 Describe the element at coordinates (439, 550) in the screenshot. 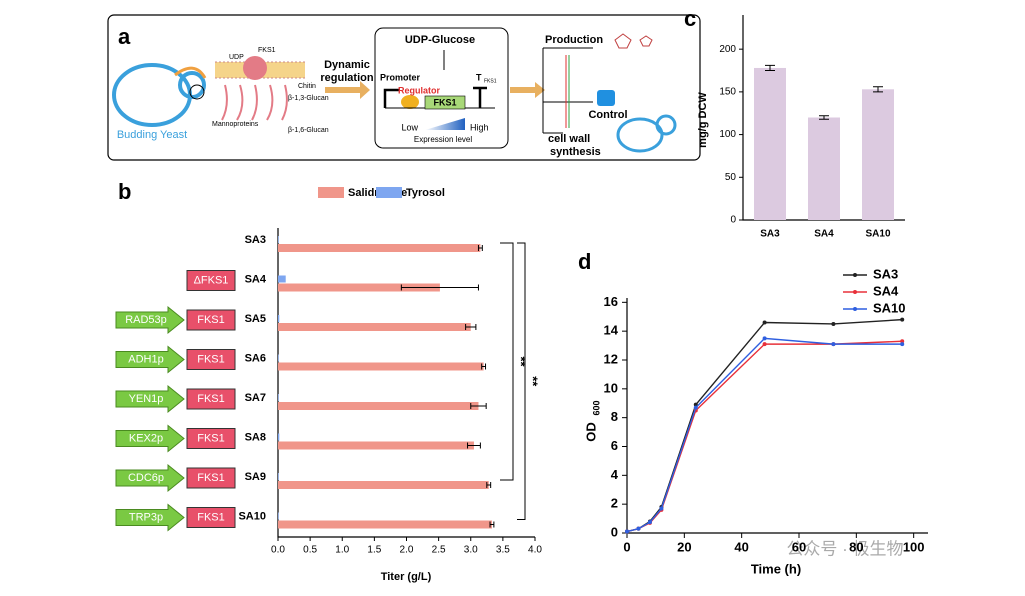

I see `x-tick-label: 2.5` at that location.